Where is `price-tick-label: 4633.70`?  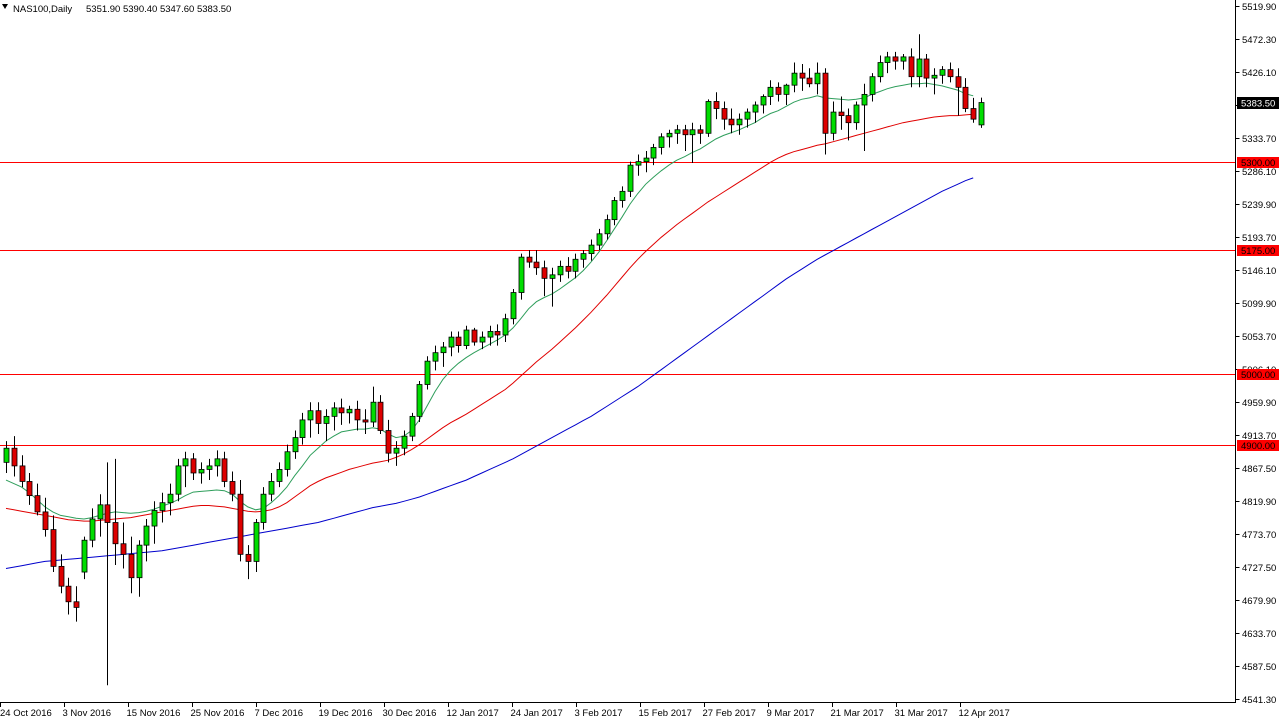
price-tick-label: 4633.70 is located at coordinates (1259, 634).